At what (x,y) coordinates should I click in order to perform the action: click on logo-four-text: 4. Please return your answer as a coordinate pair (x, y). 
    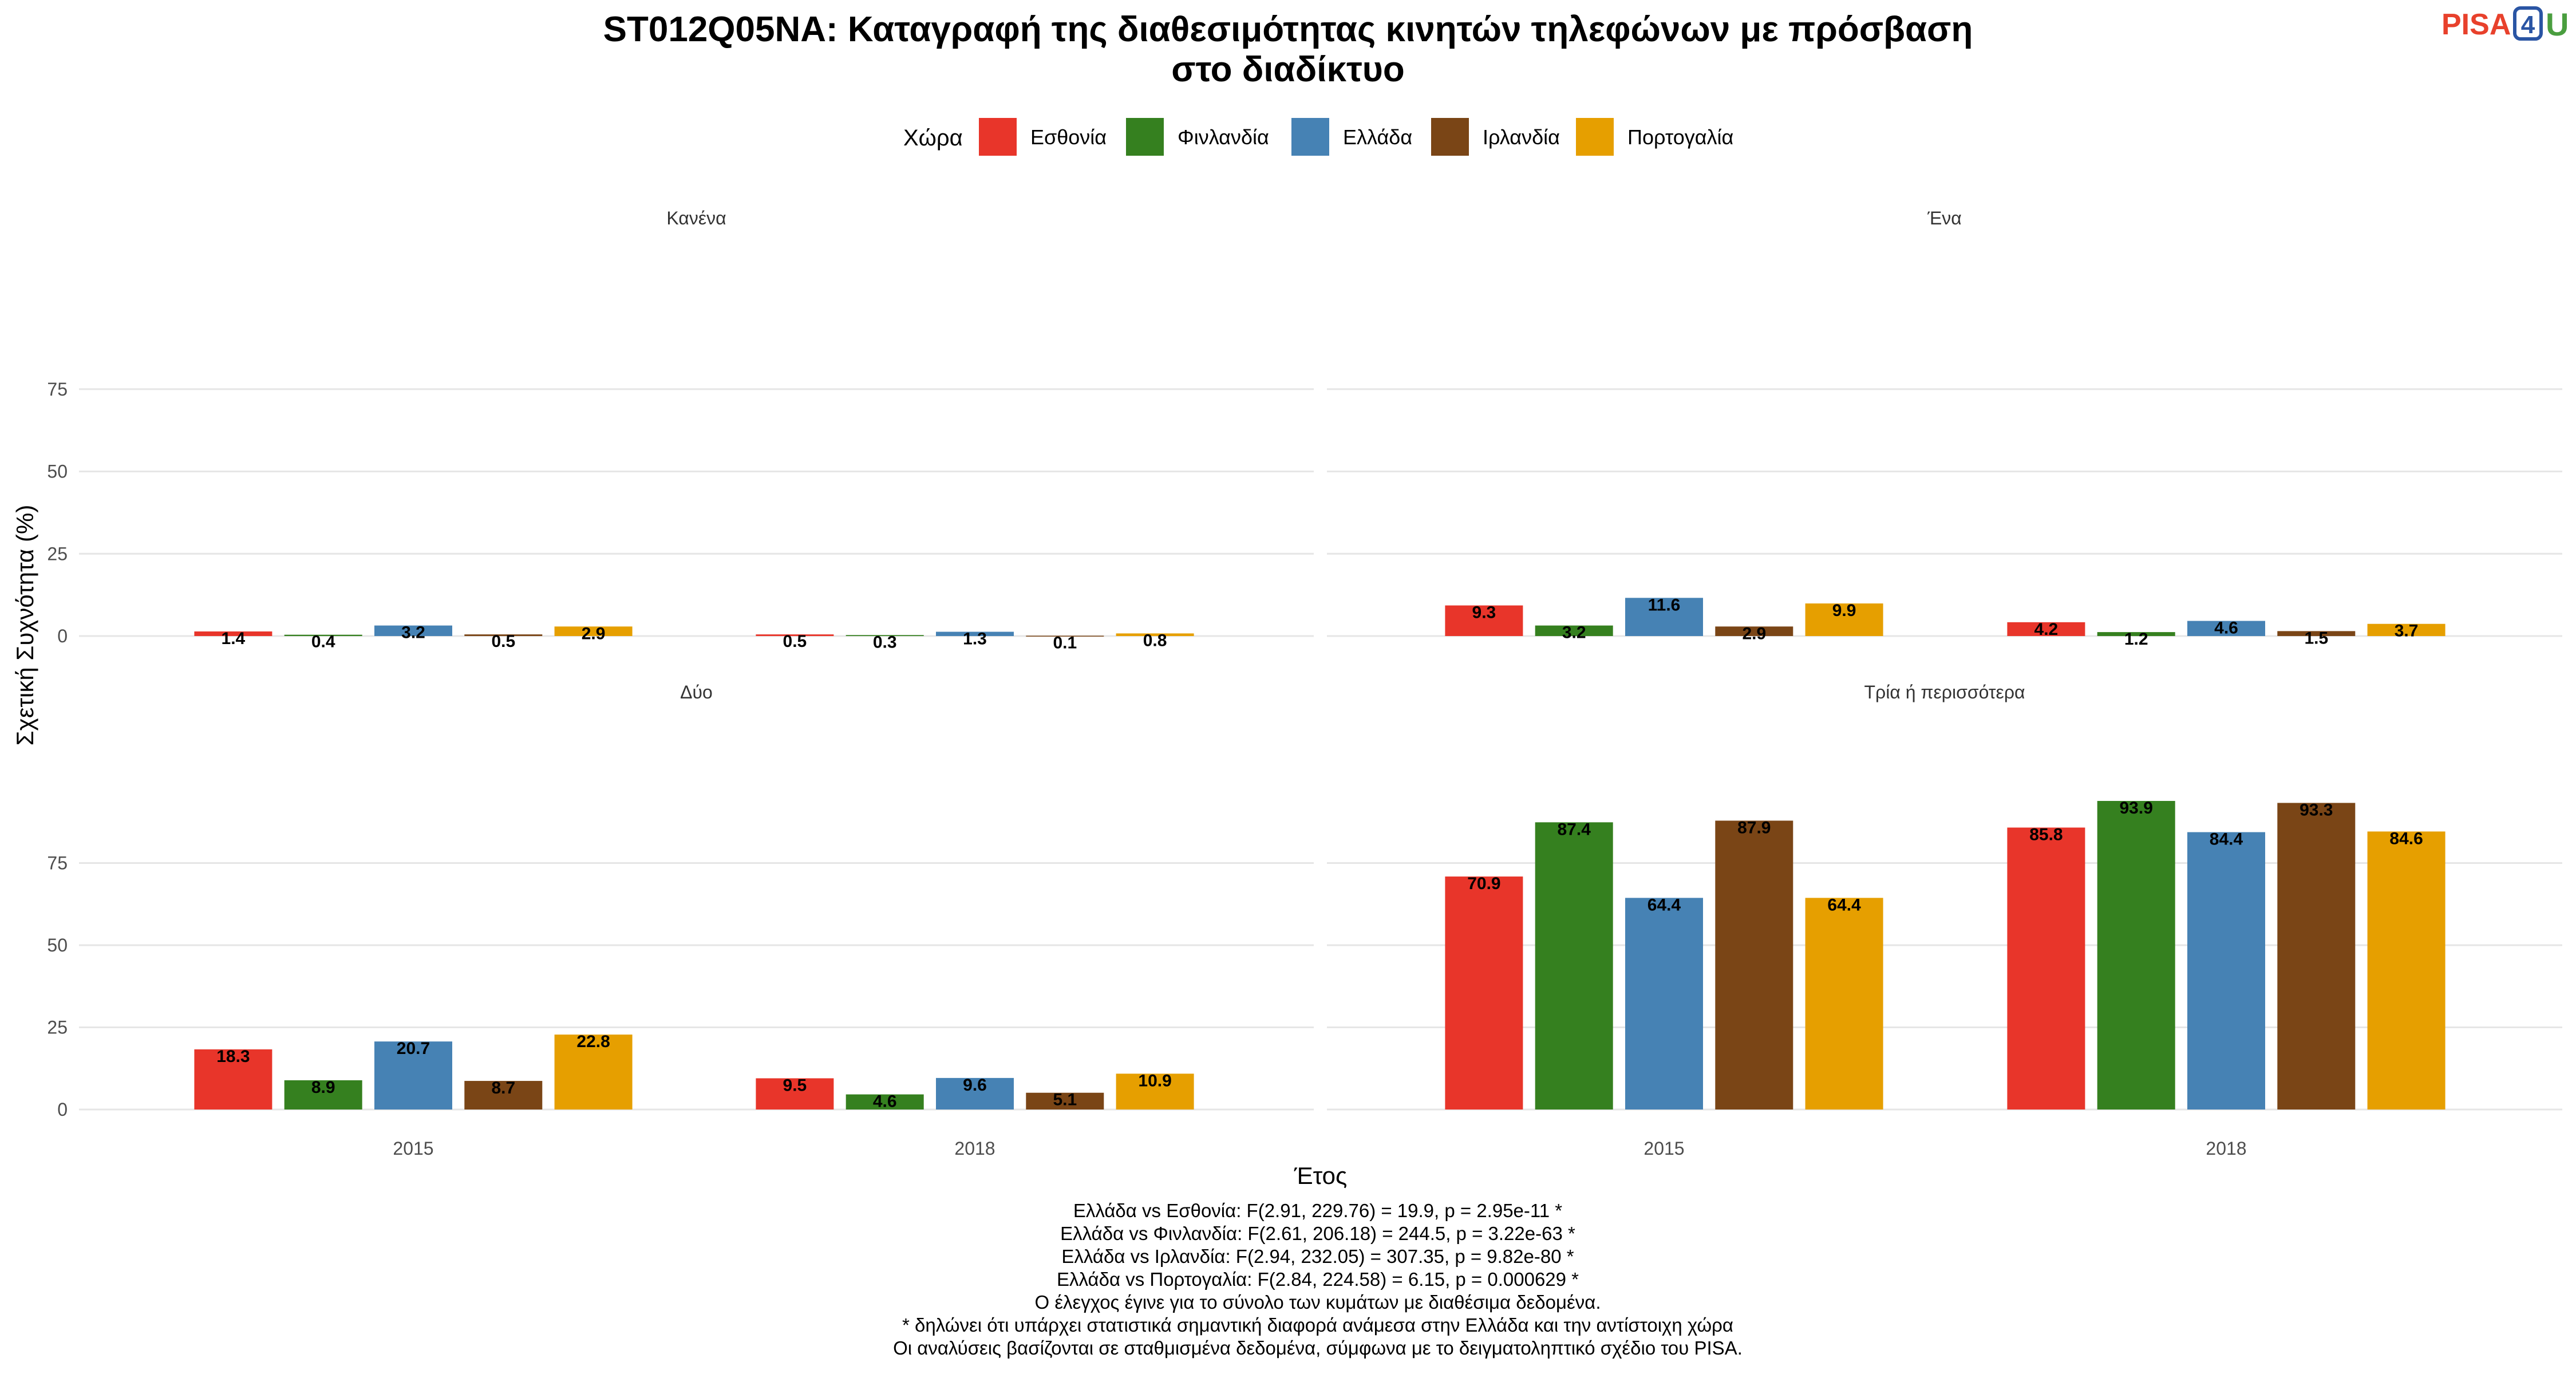
    Looking at the image, I should click on (2528, 25).